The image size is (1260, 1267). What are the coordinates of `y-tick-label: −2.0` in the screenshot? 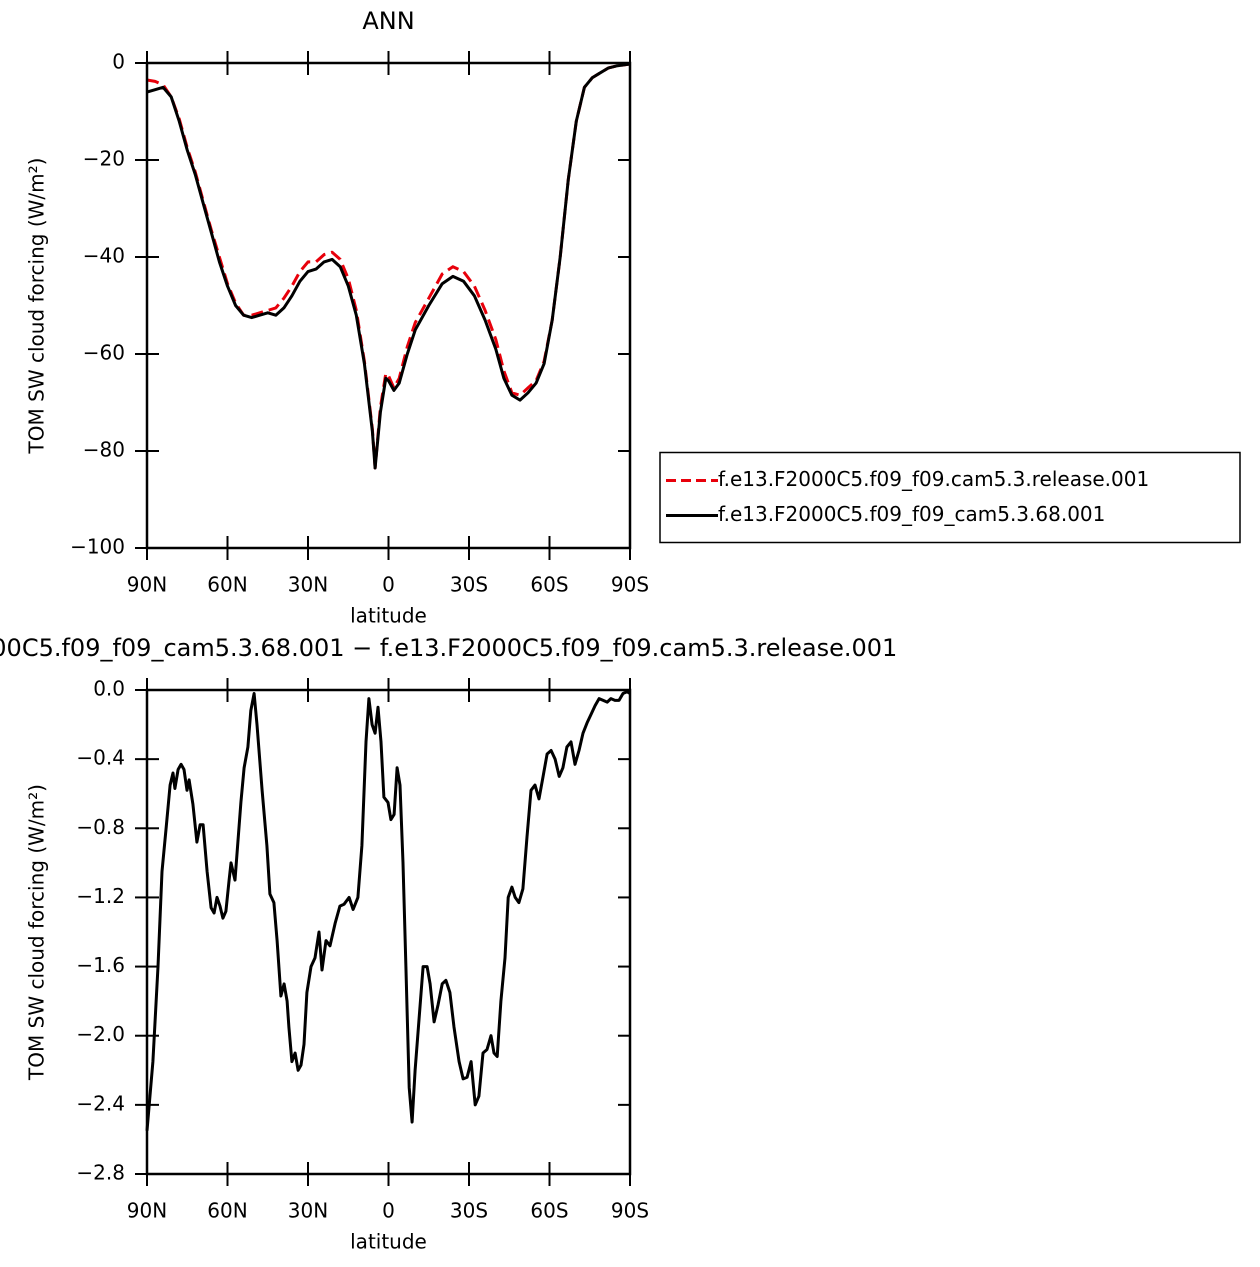 It's located at (100, 1034).